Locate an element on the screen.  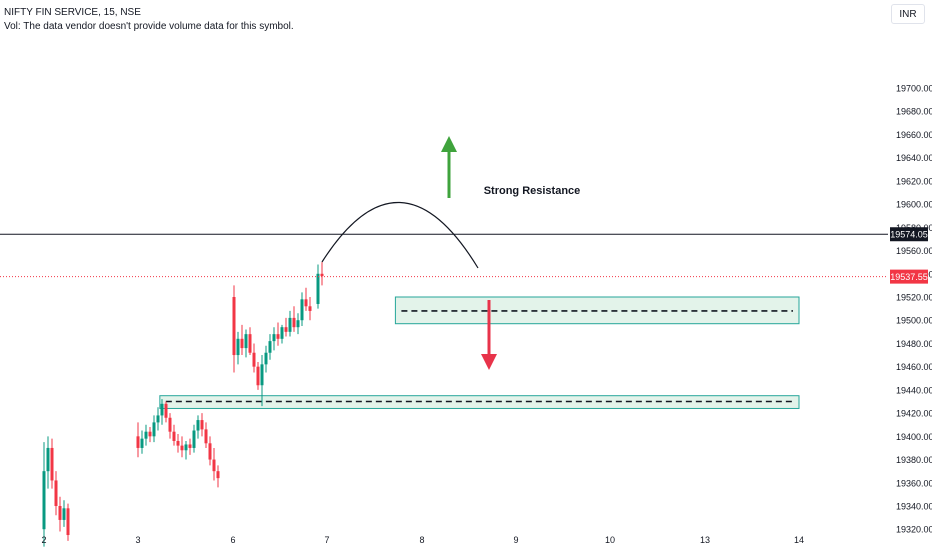
time-tick-label: 8 is located at coordinates (421, 540).